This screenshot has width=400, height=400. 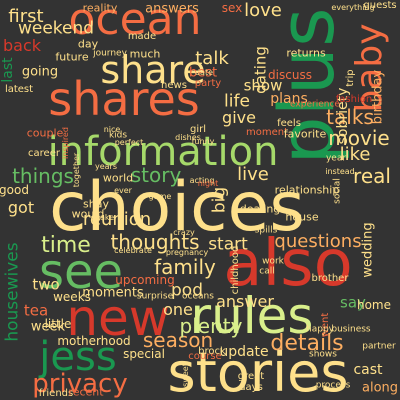 What do you see at coordinates (258, 370) in the screenshot?
I see `word-stories: stories` at bounding box center [258, 370].